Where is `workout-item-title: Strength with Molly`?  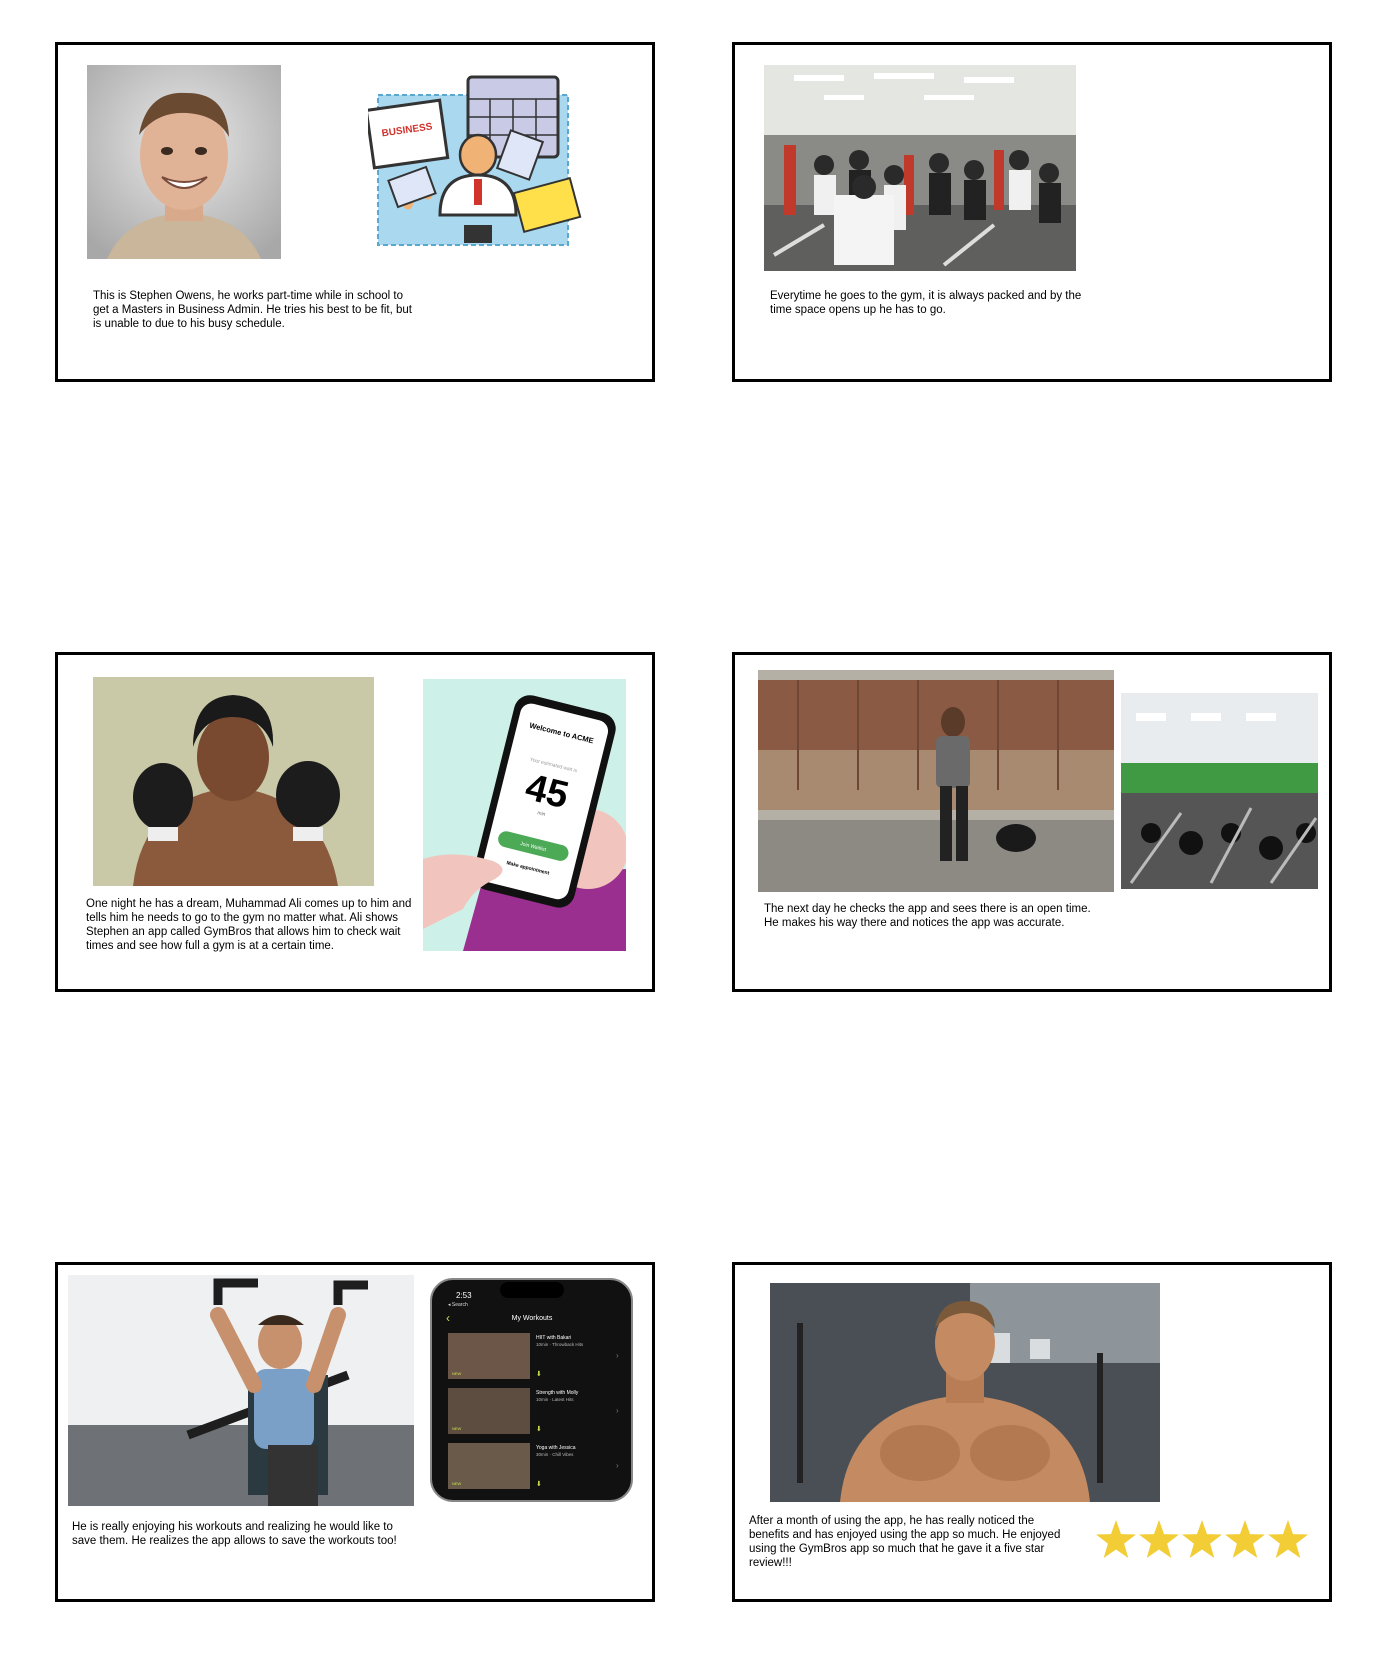 workout-item-title: Strength with Molly is located at coordinates (557, 1393).